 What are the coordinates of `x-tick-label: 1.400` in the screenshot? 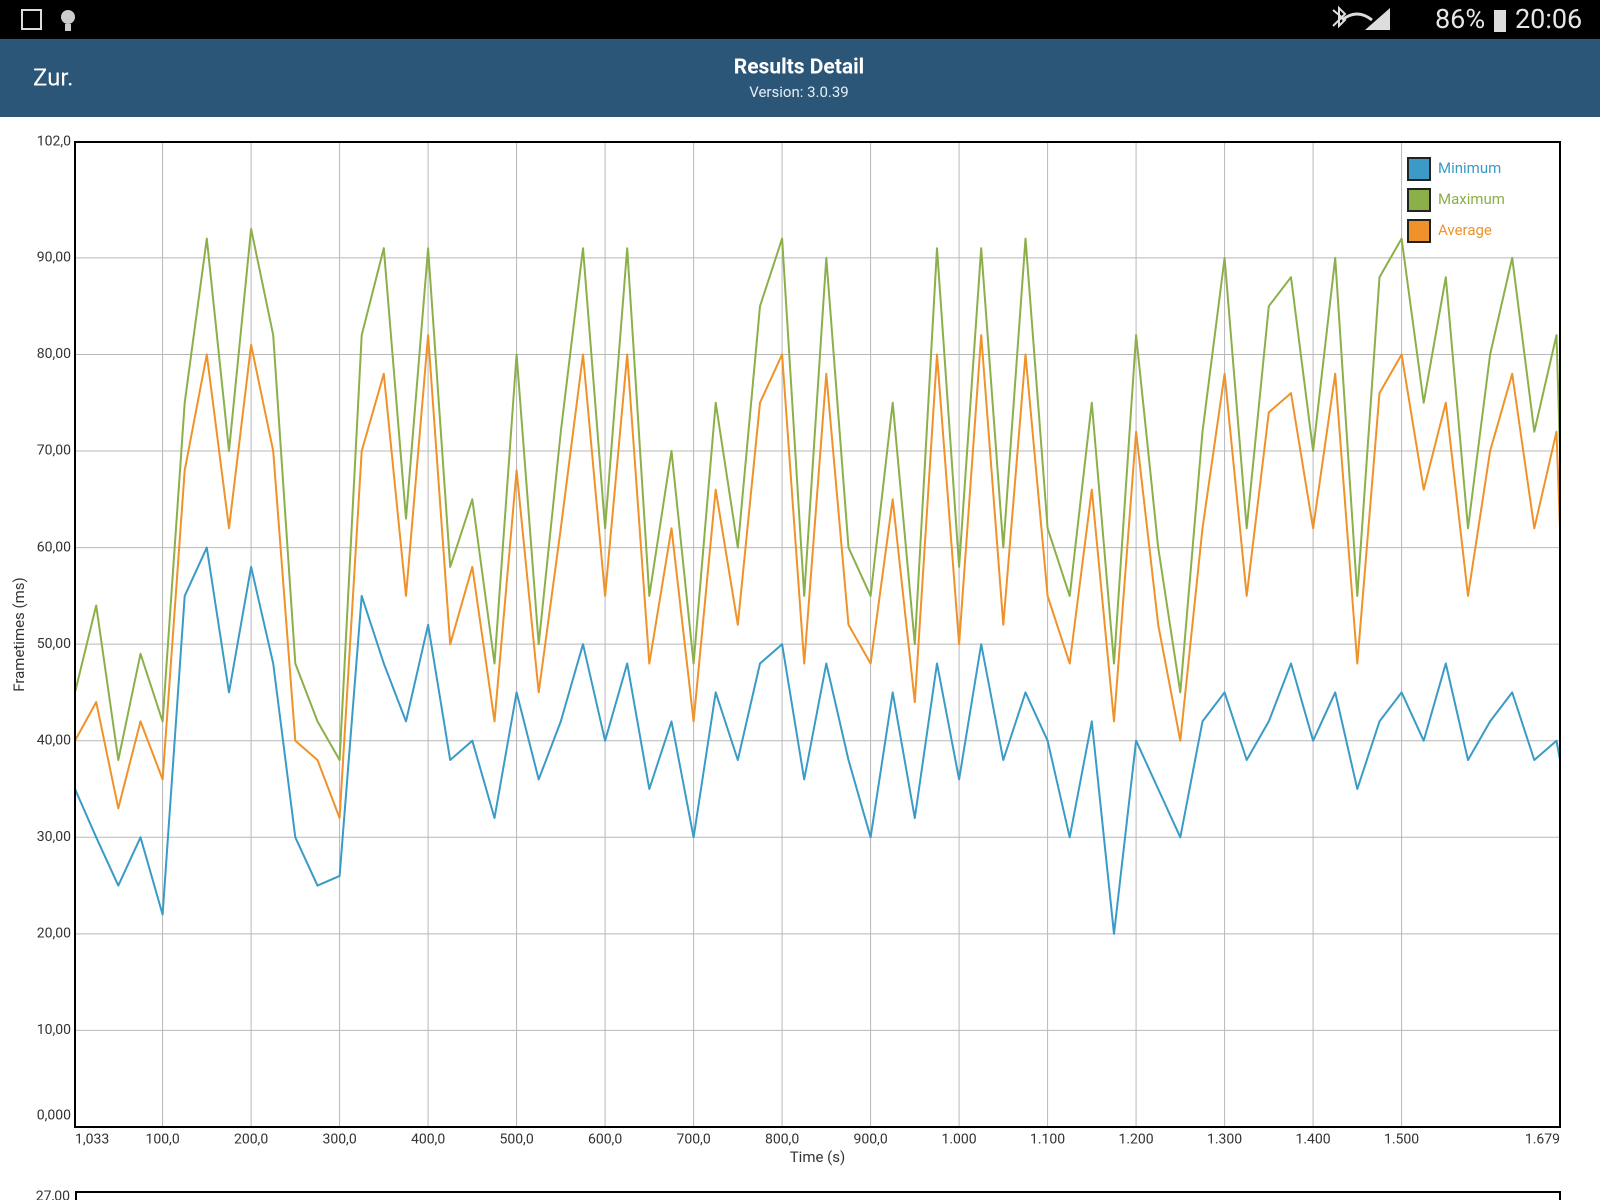 It's located at (1312, 1140).